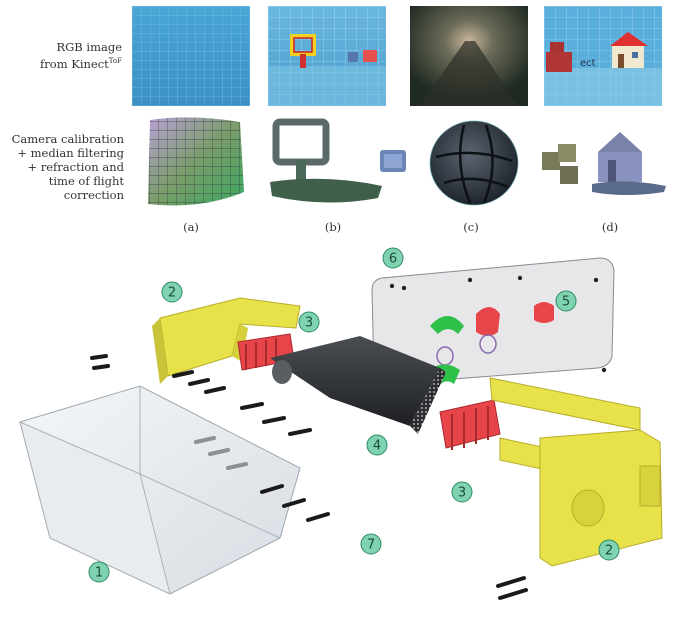  Describe the element at coordinates (115, 61) in the screenshot. I see `row-label-rgb-superscript: ToF` at that location.